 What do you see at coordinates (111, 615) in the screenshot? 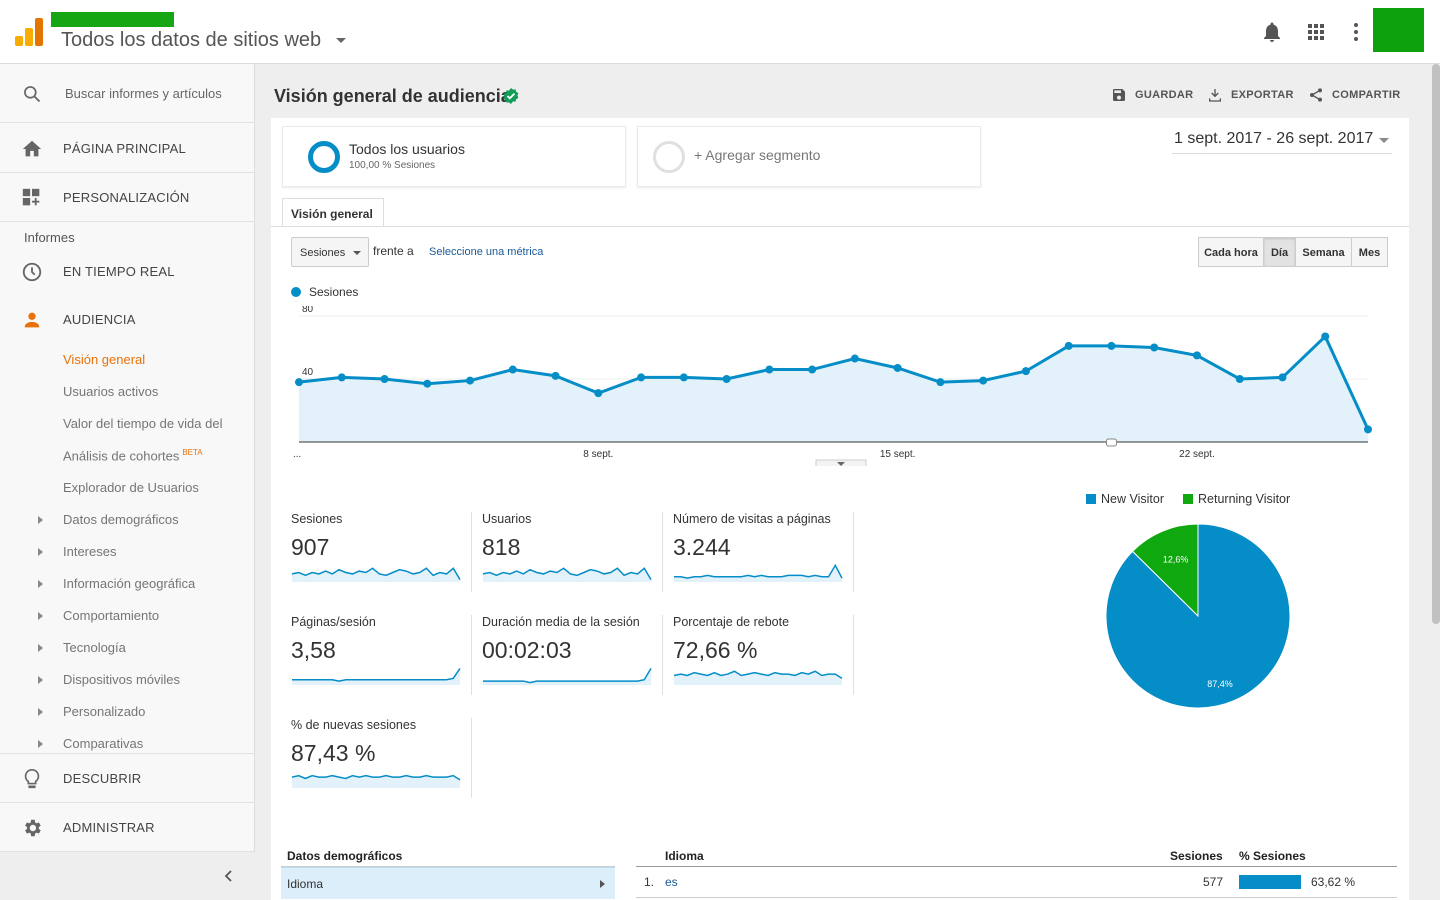
I see `sidebar-subitem: Comportamiento` at bounding box center [111, 615].